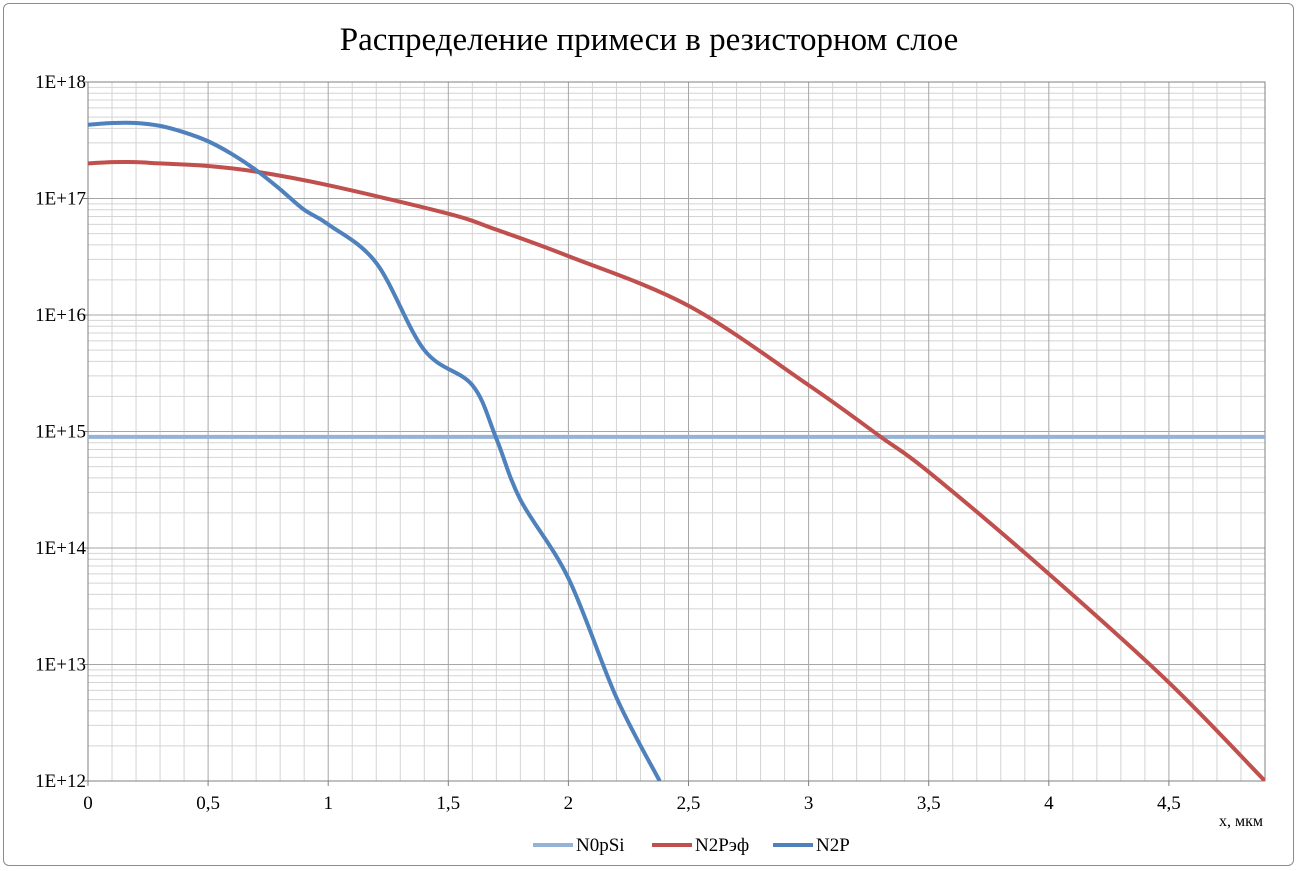 This screenshot has height=871, width=1299. I want to click on x-tick-label: 1, so click(328, 803).